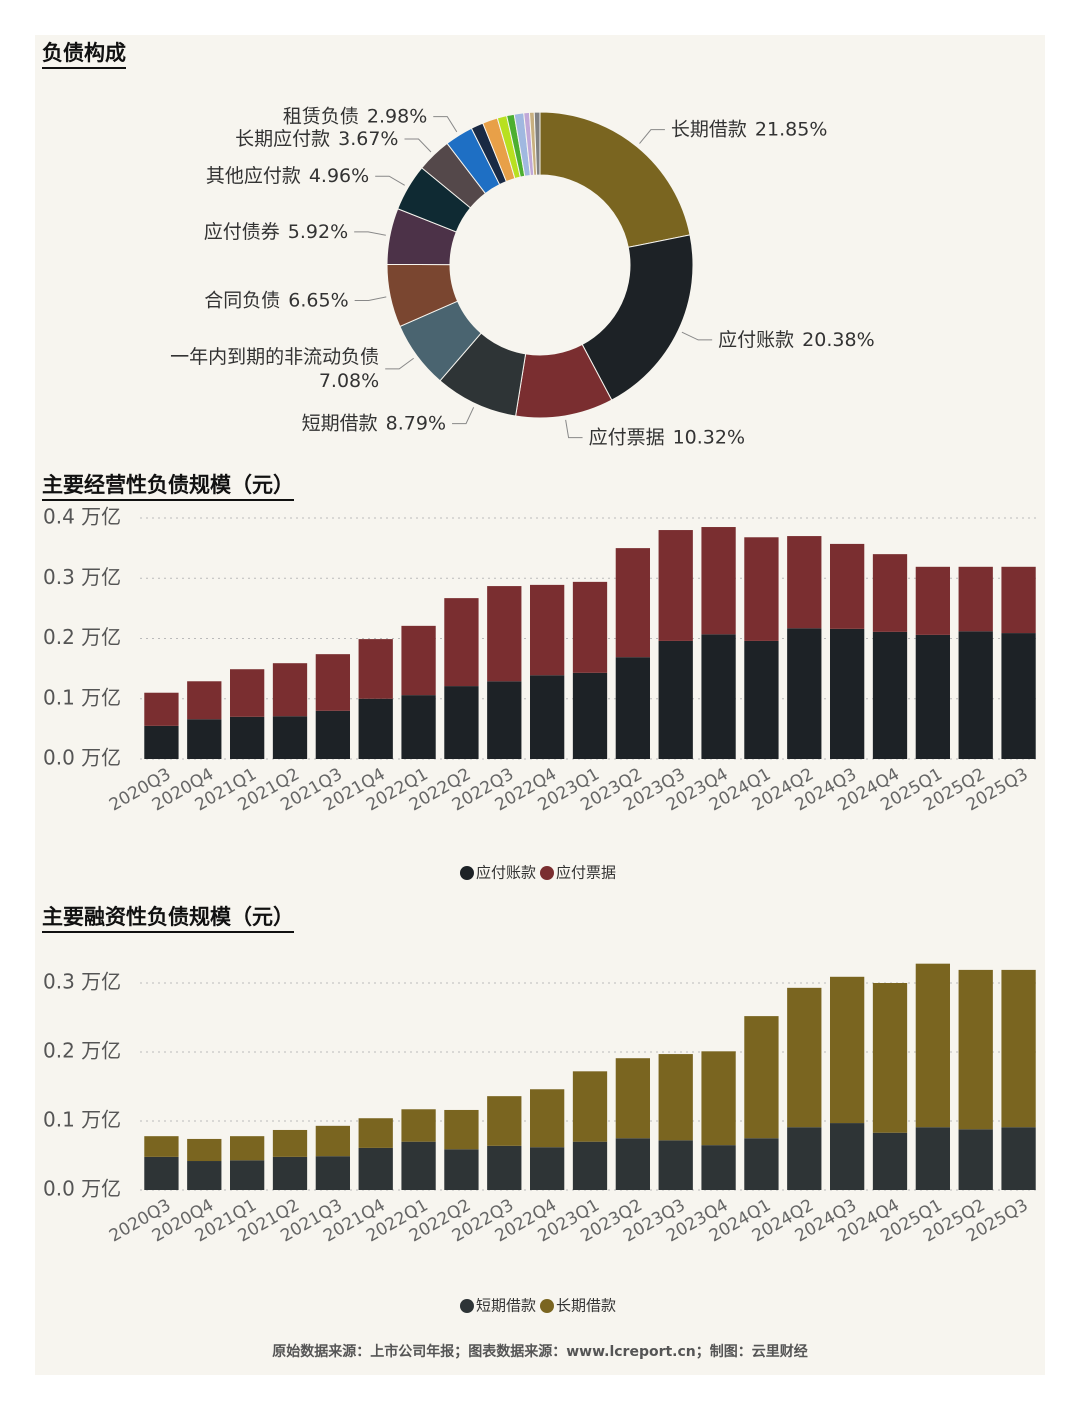 Image resolution: width=1080 pixels, height=1410 pixels. What do you see at coordinates (627, 437) in the screenshot?
I see `slice-category: 应付票据` at bounding box center [627, 437].